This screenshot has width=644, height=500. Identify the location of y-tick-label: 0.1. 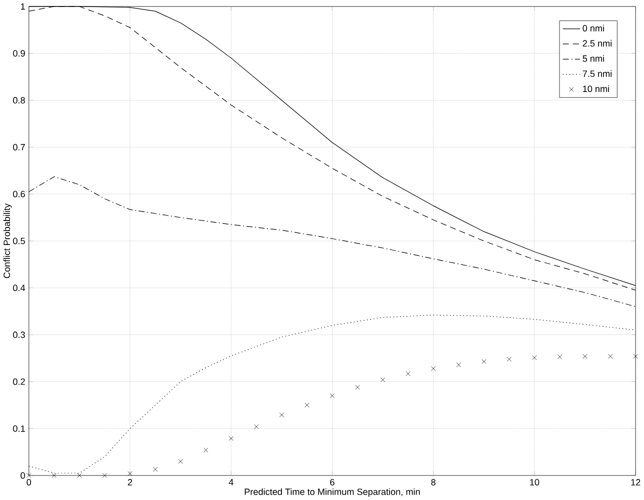
(19, 428).